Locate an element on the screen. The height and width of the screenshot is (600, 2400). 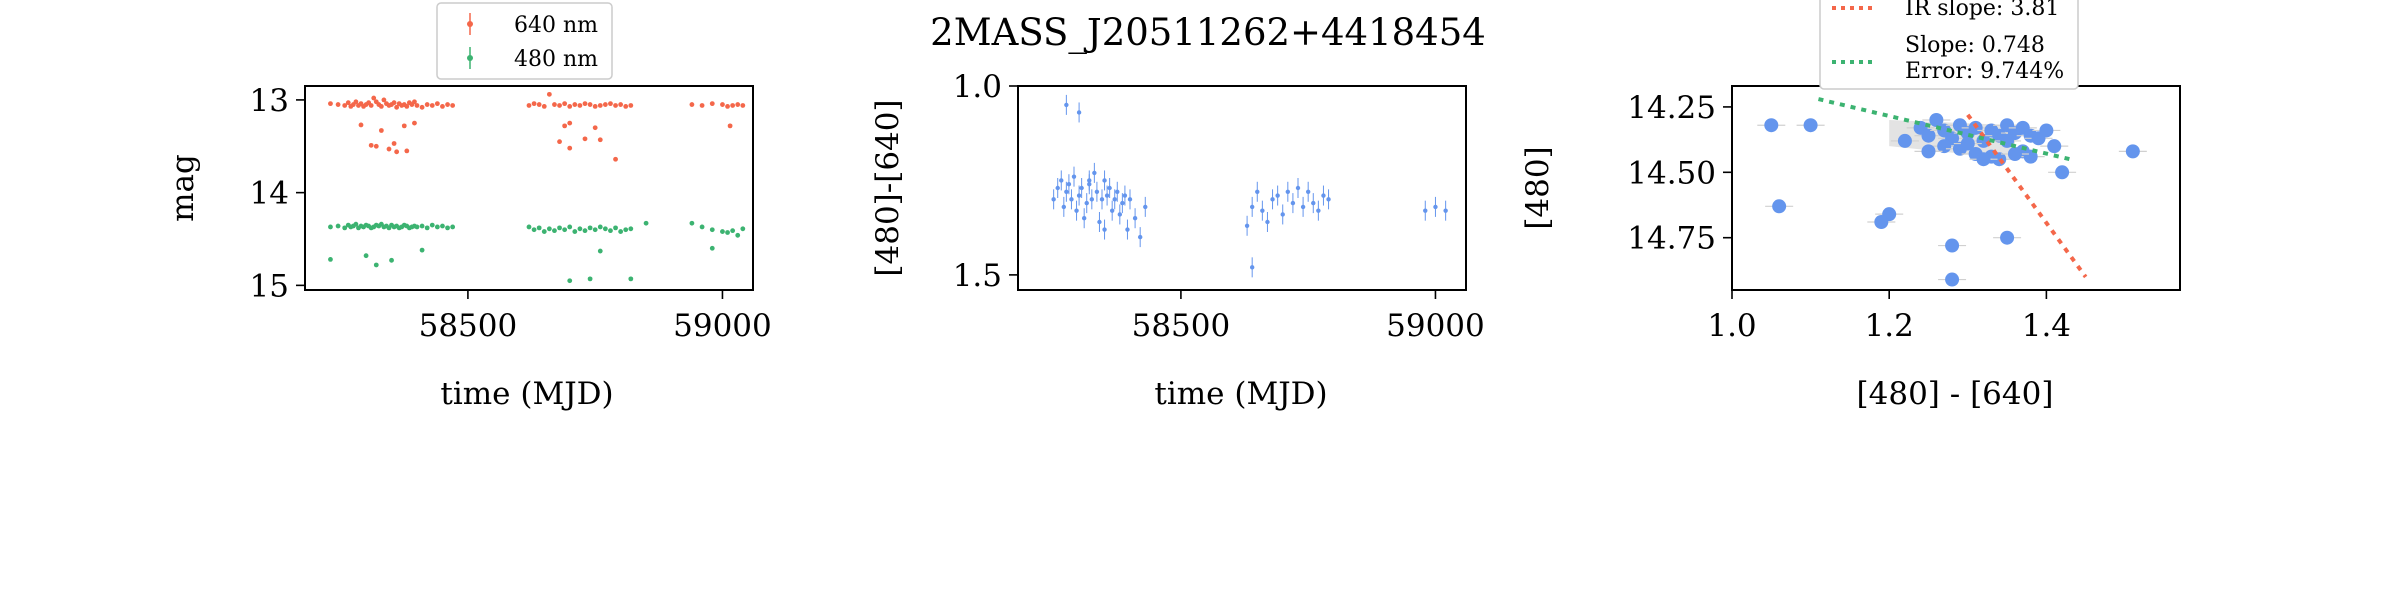
y-tick-label-lightcurve-1: 14 is located at coordinates (269, 194).